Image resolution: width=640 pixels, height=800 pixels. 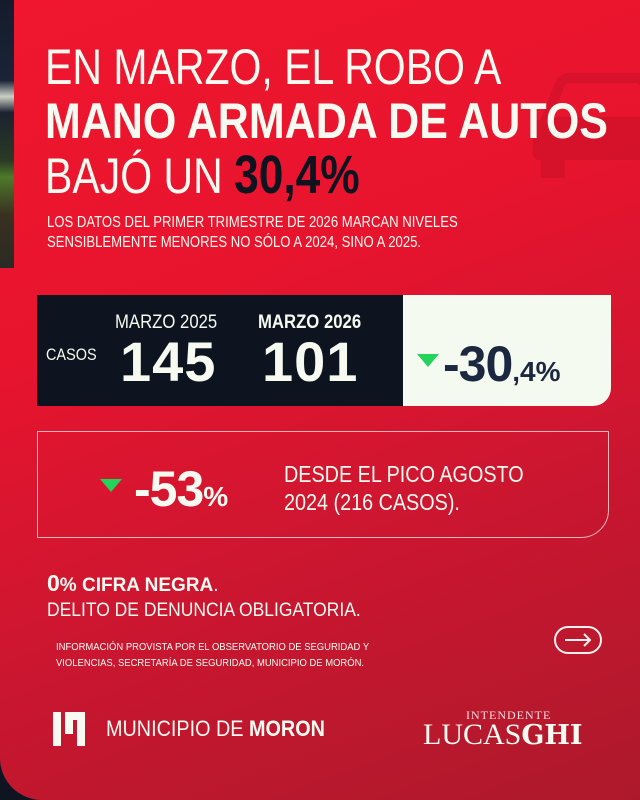 I want to click on change-main-value: -30, so click(x=478, y=364).